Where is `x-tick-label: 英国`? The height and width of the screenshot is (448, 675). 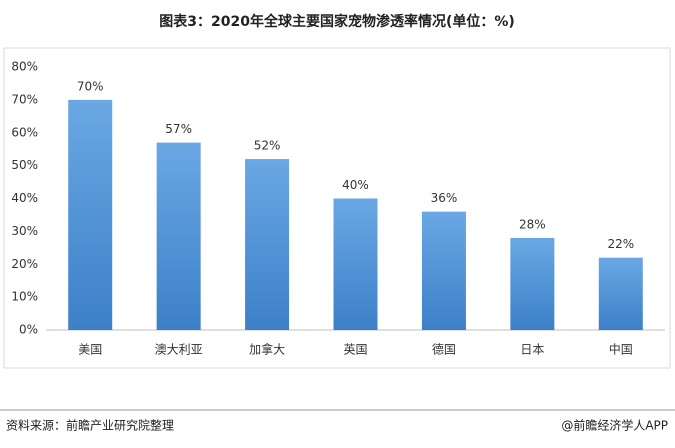 x-tick-label: 英国 is located at coordinates (355, 350).